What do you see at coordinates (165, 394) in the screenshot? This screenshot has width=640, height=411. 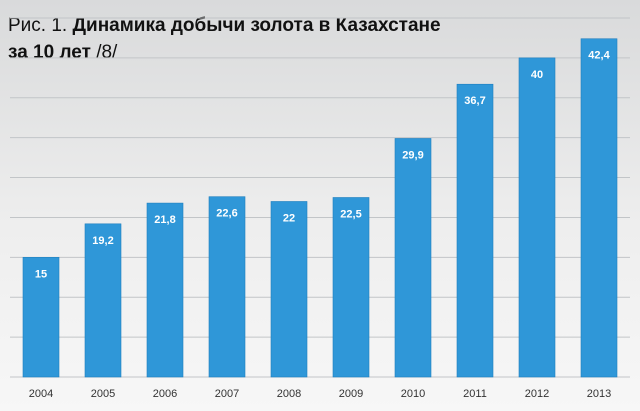 I see `x-tick-label: 2006` at bounding box center [165, 394].